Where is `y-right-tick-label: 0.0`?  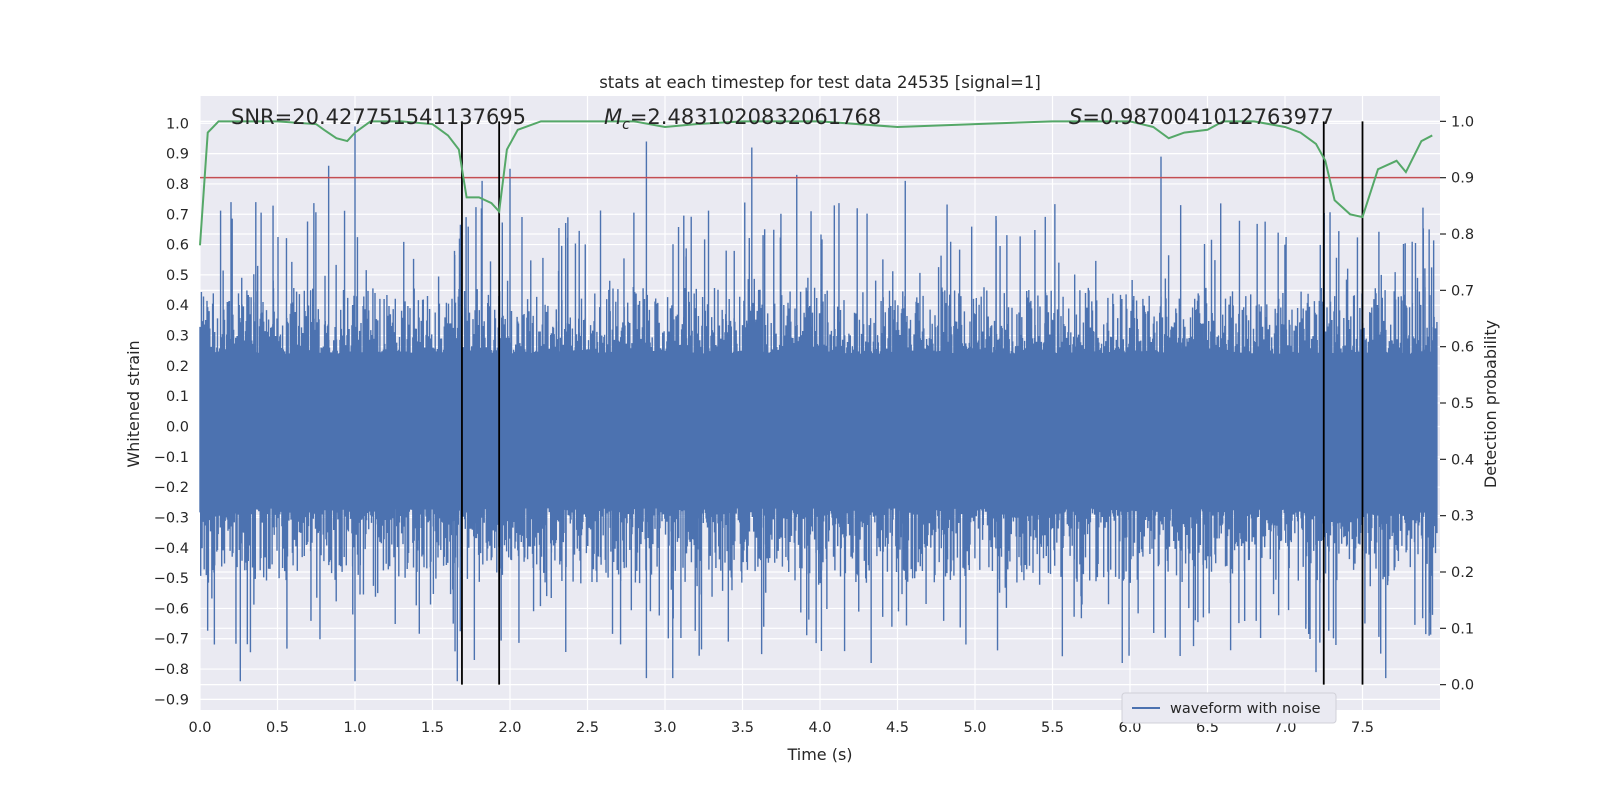 y-right-tick-label: 0.0 is located at coordinates (1462, 686).